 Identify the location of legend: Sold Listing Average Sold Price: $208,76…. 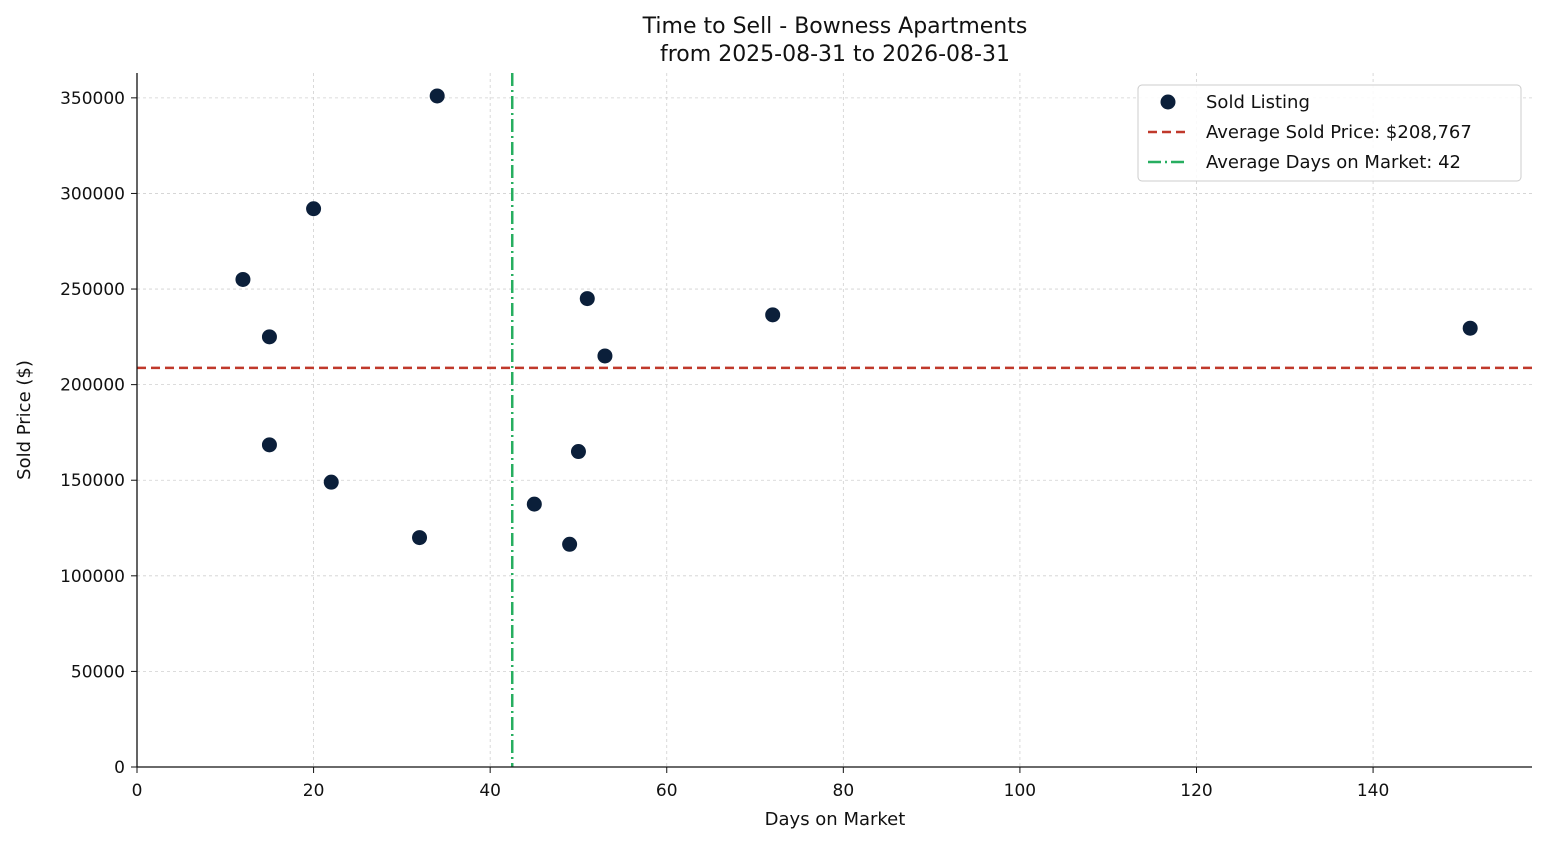
(1329, 133).